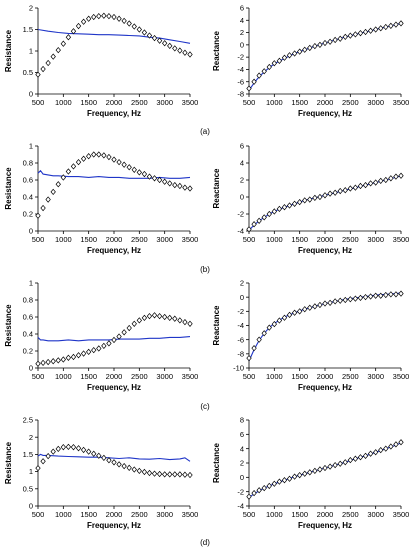 This screenshot has height=550, width=410. I want to click on y-tick-label: 4, so click(242, 163).